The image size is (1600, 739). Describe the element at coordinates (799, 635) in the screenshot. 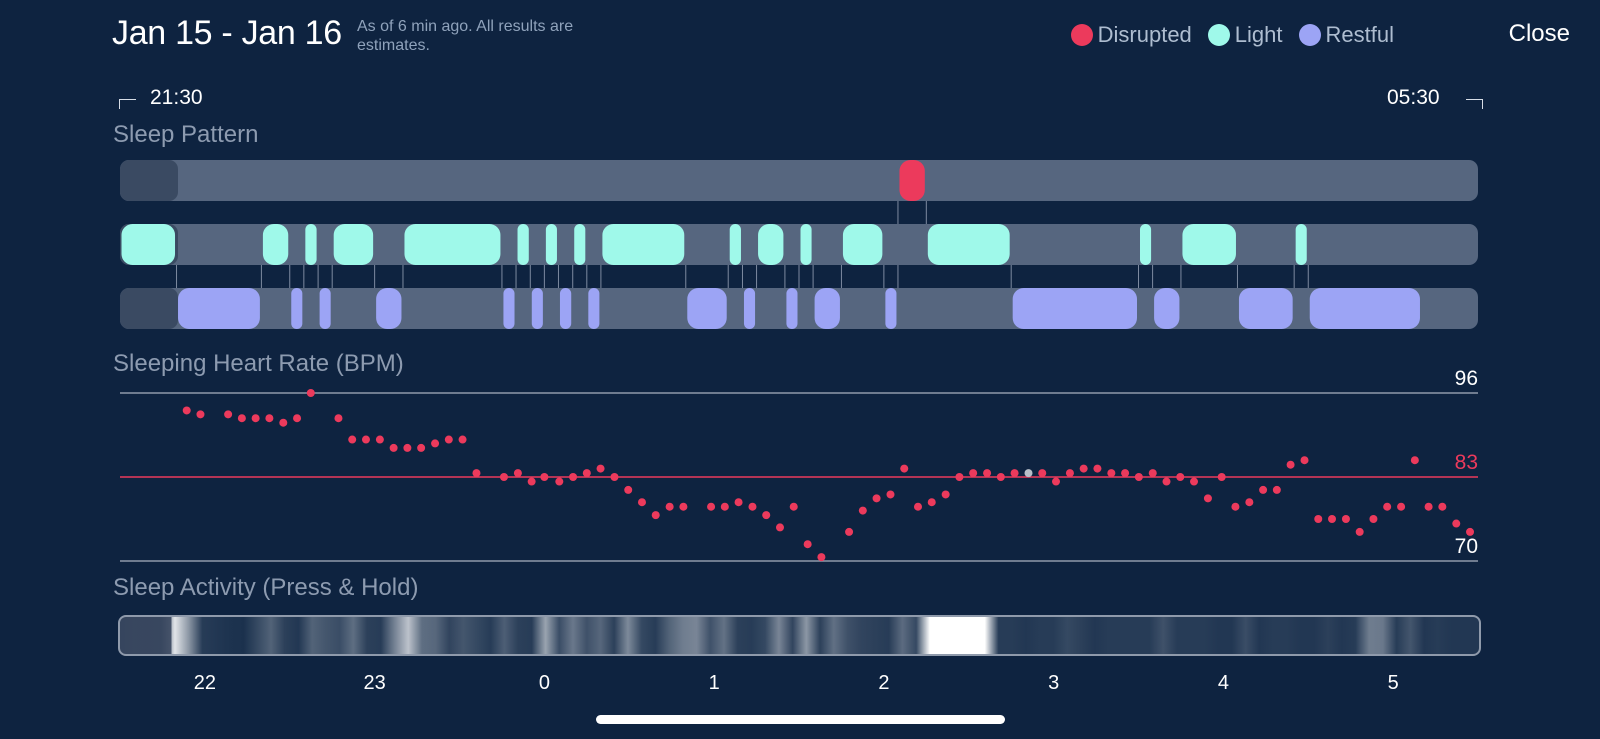

I see `sleep-activity-strip` at that location.